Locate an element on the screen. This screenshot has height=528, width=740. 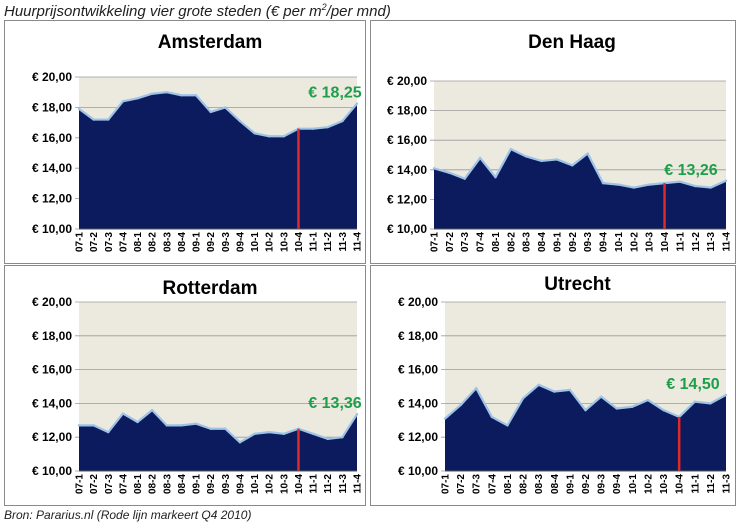
x-tick-label: 11-4 is located at coordinates (727, 242).